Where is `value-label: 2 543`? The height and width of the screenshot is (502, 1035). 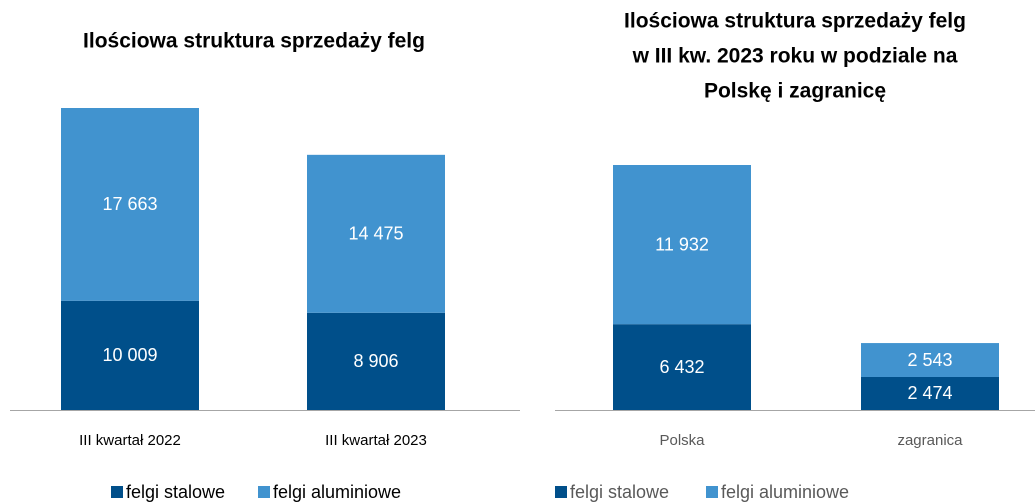 value-label: 2 543 is located at coordinates (929, 360).